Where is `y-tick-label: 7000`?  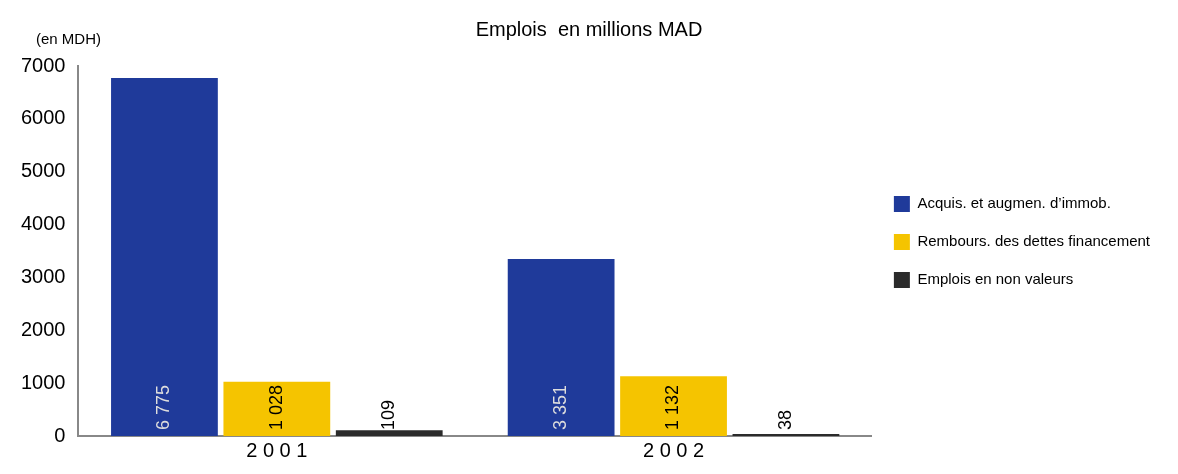
y-tick-label: 7000 is located at coordinates (43, 64).